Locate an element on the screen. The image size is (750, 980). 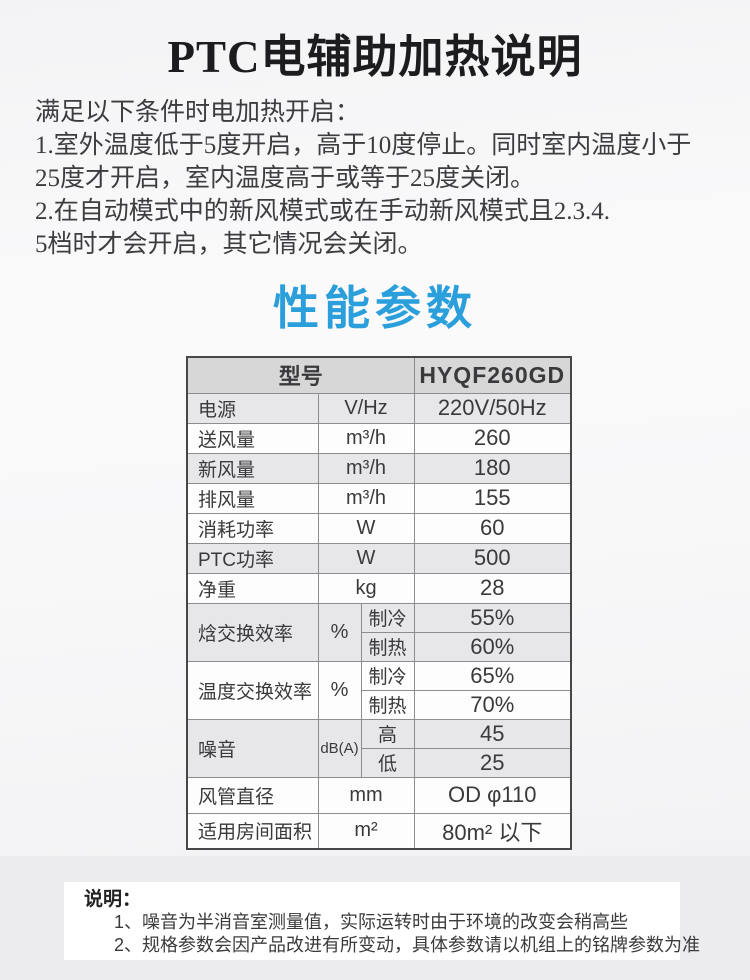
row-enthalpy-exchange: 焓交换效率 % 制冷 55% is located at coordinates (379, 632).